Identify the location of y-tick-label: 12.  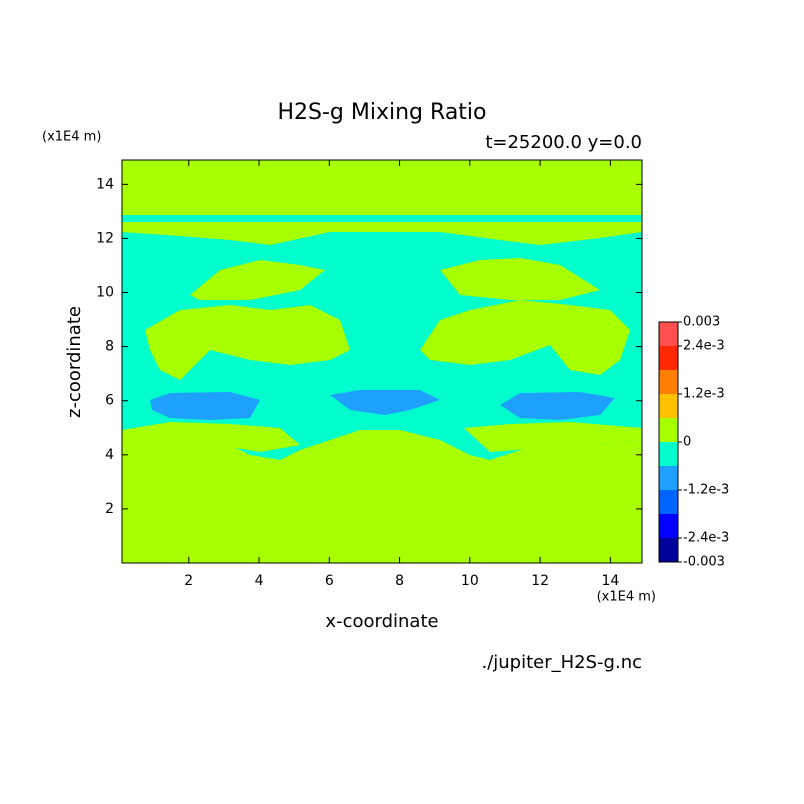
(105, 238).